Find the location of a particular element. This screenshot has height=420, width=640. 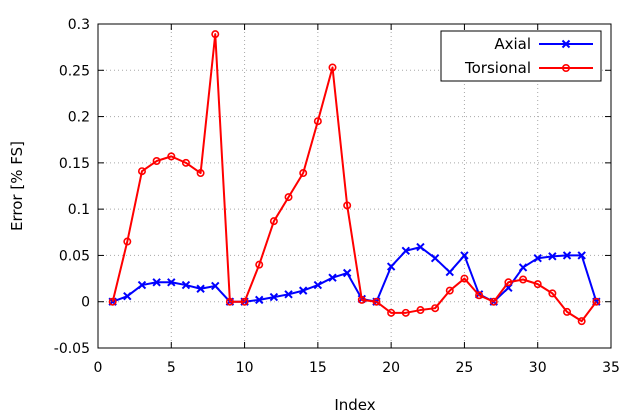

series-line-axial is located at coordinates (355, 274).